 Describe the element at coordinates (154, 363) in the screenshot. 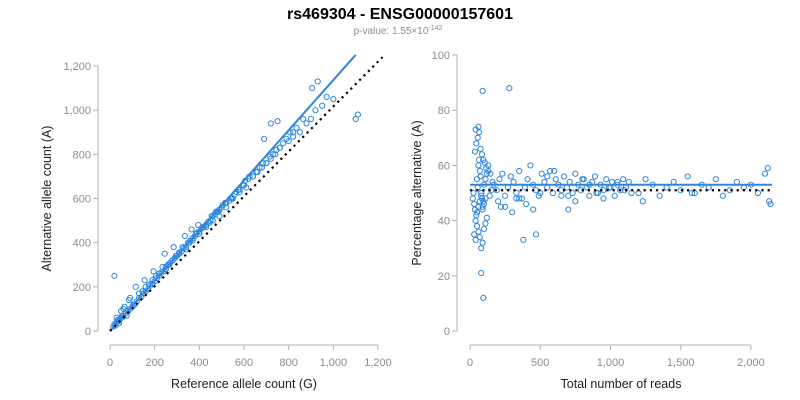

I see `x-tick-label: 200` at that location.